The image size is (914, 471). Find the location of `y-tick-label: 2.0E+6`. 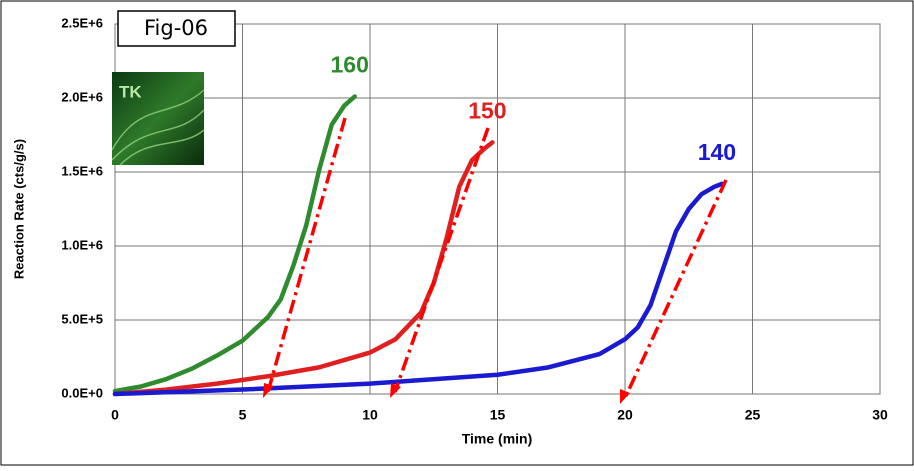

y-tick-label: 2.0E+6 is located at coordinates (82, 96).